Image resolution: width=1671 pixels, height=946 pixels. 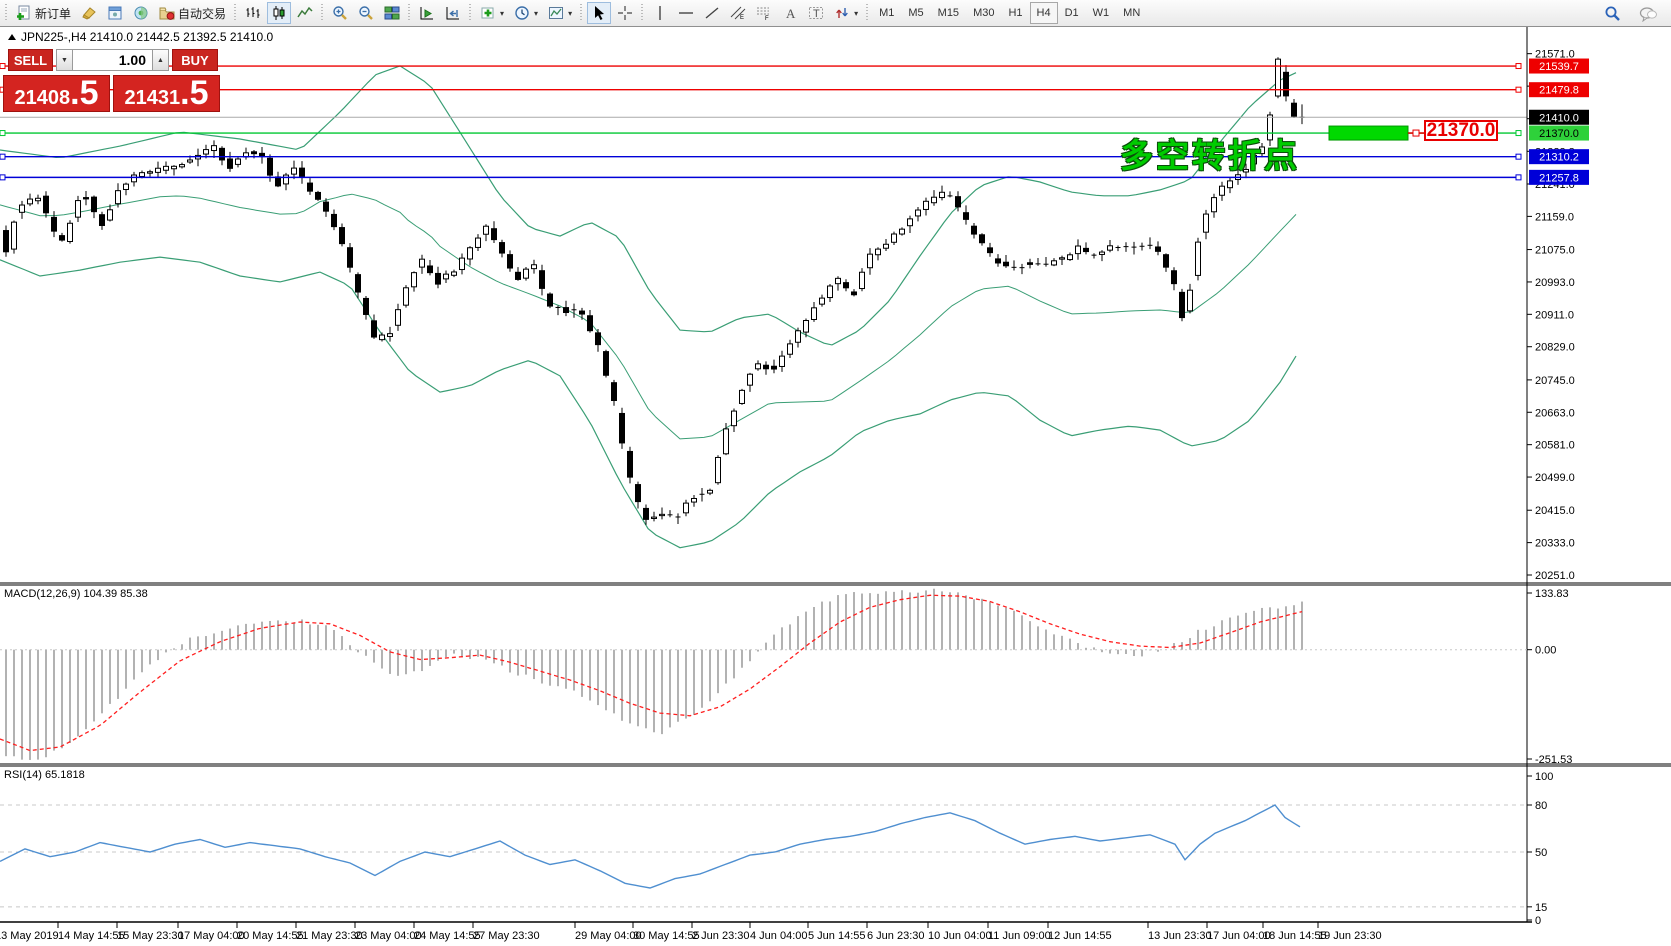 I want to click on timeframe-m5: M5, so click(x=915, y=13).